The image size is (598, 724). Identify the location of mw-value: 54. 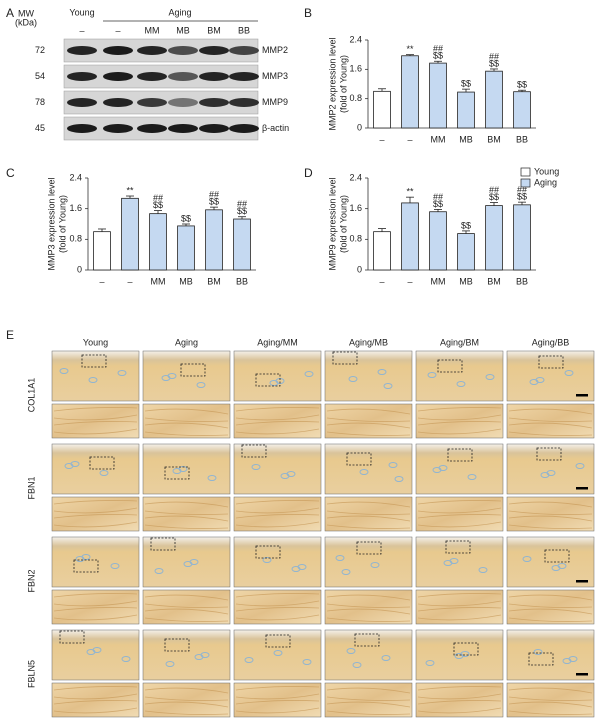
(40, 76).